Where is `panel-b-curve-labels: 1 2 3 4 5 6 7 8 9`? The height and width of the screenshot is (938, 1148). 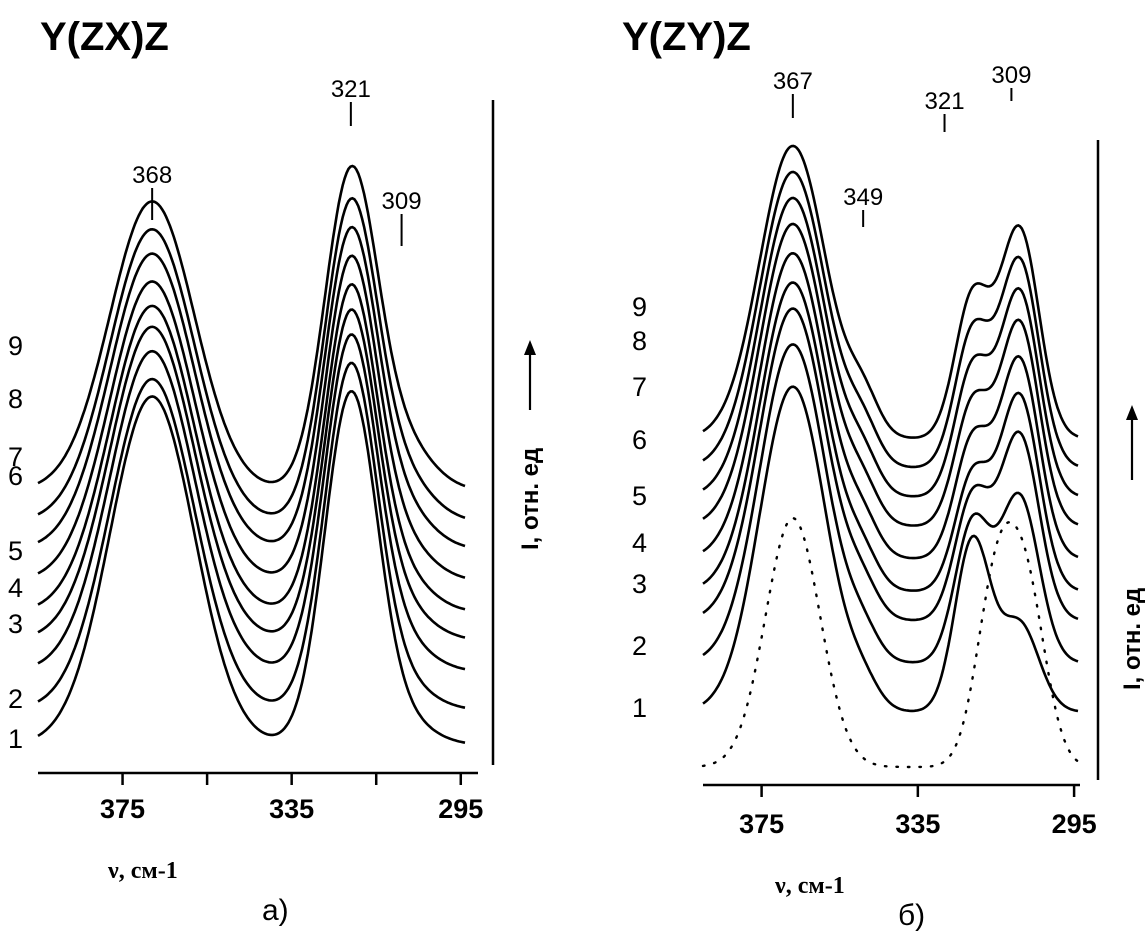 panel-b-curve-labels: 1 2 3 4 5 6 7 8 9 is located at coordinates (639, 507).